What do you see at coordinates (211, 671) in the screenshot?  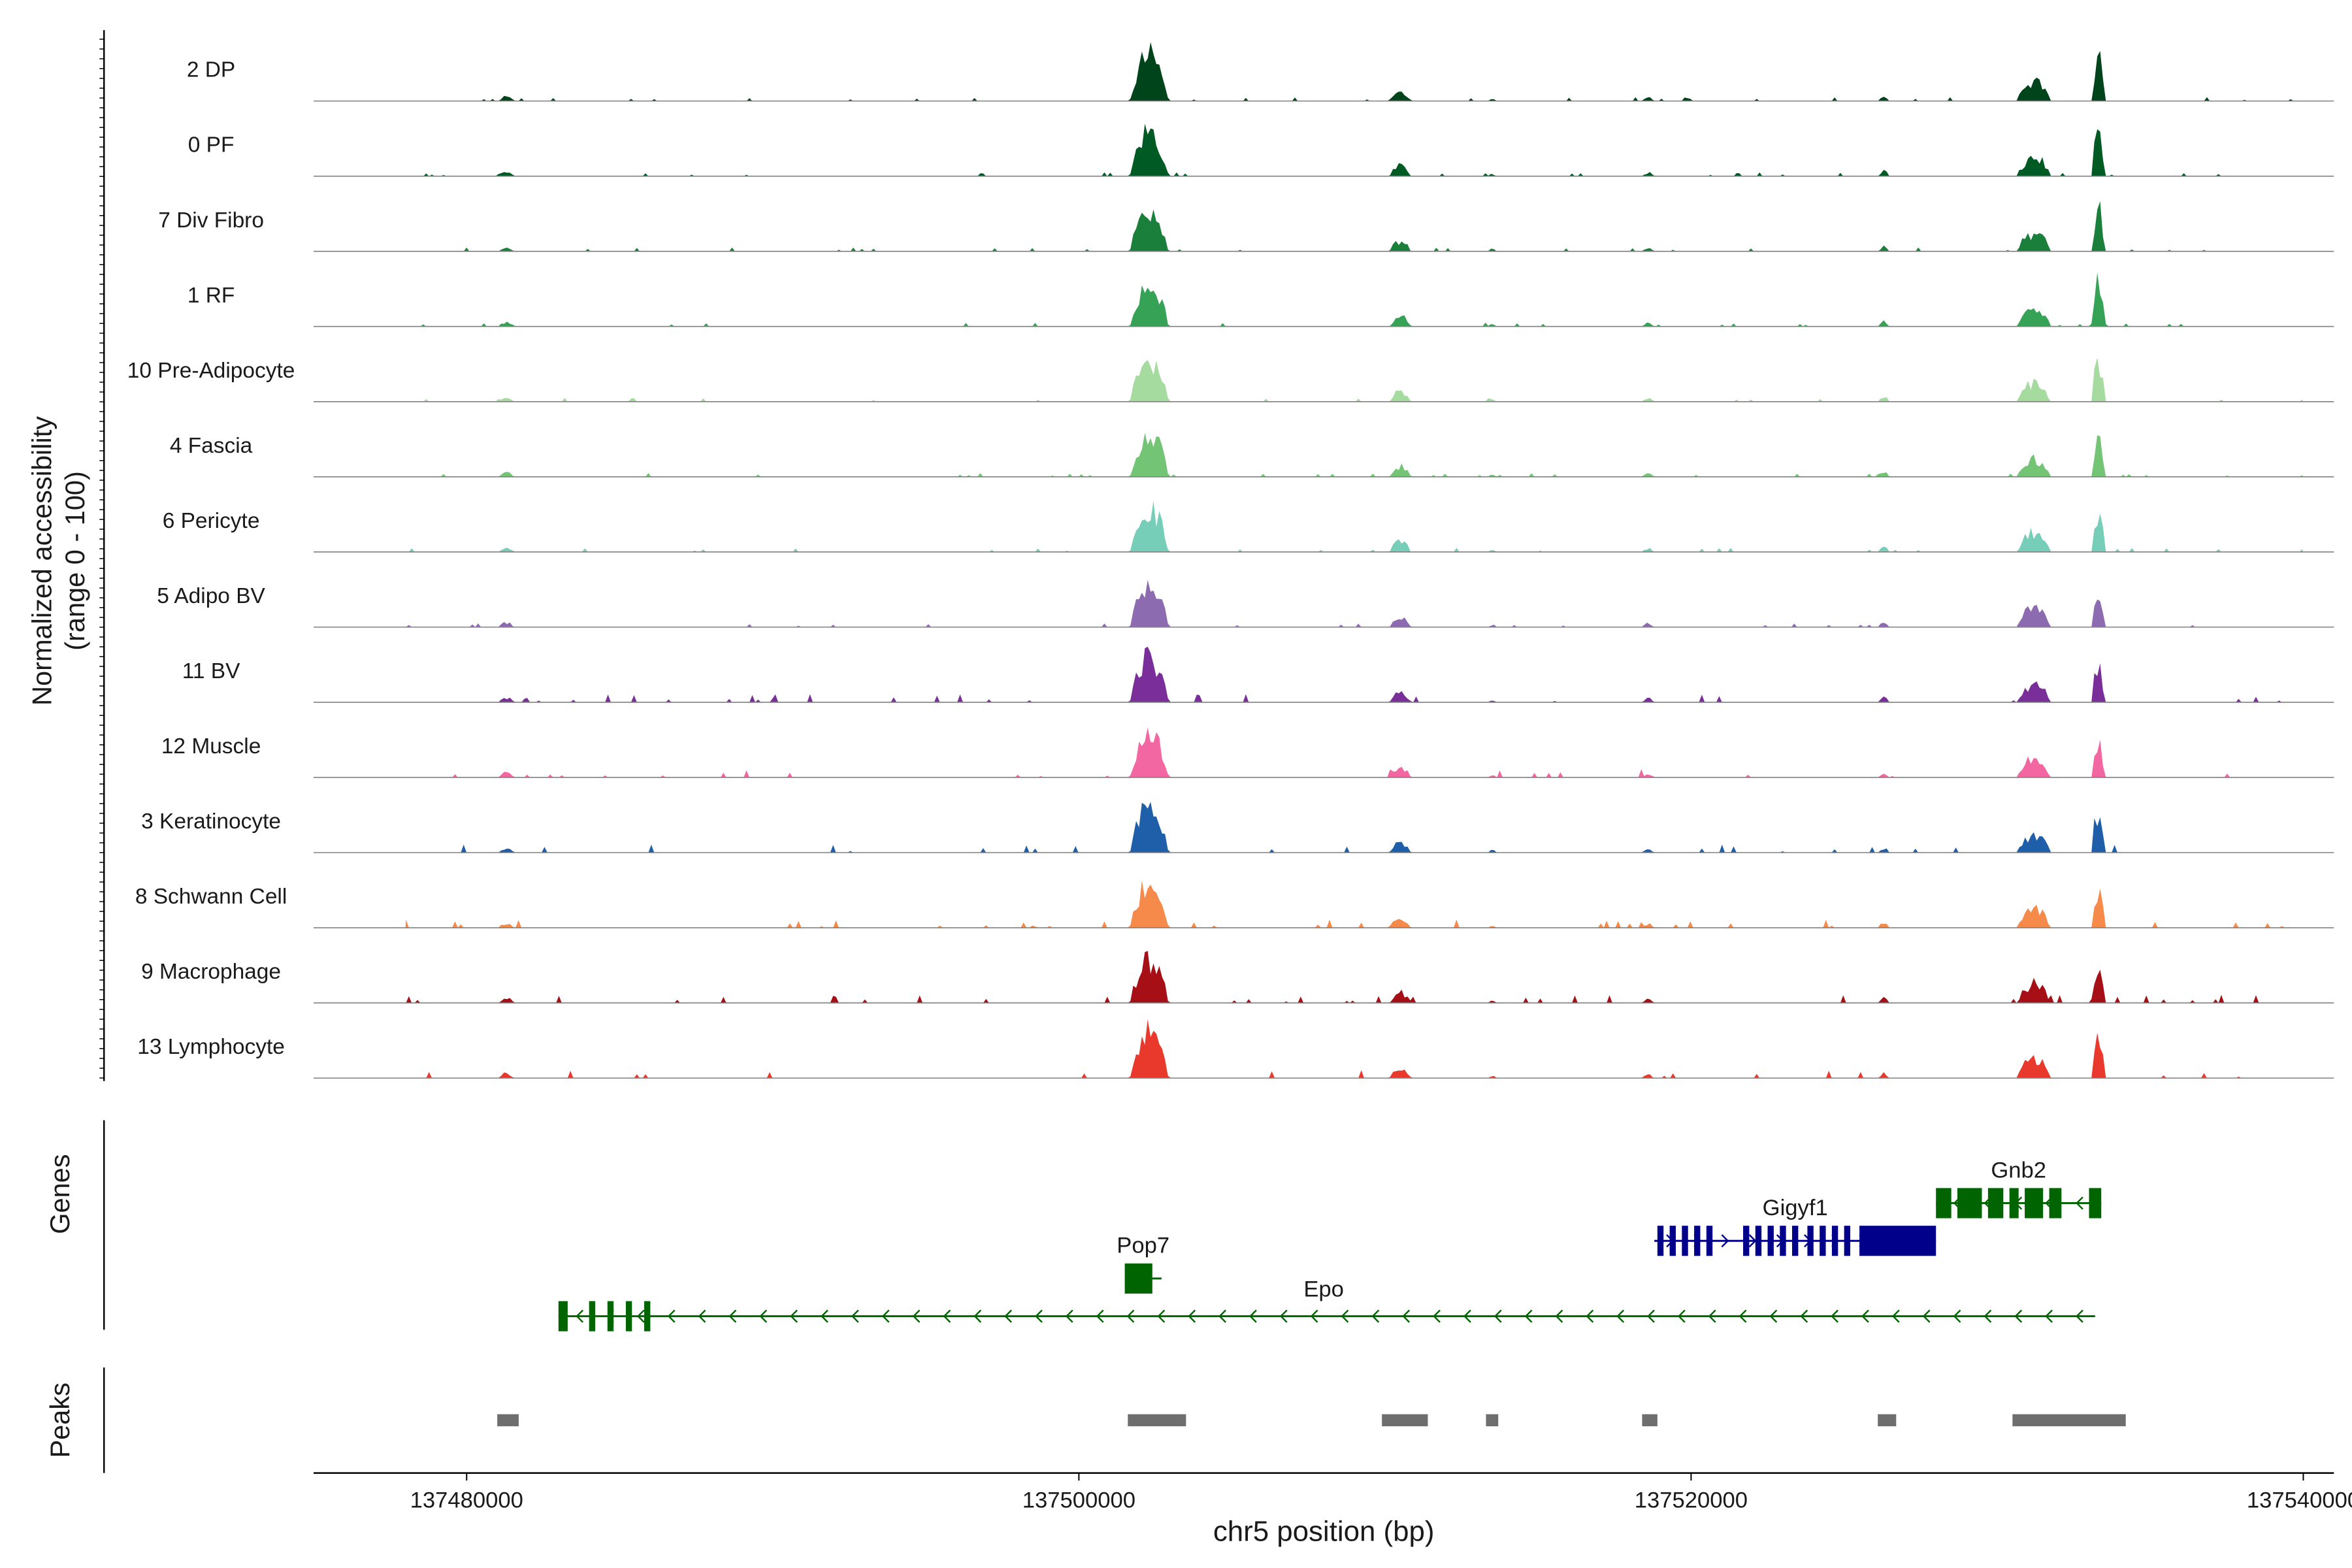 I see `track-label: 11 BV` at bounding box center [211, 671].